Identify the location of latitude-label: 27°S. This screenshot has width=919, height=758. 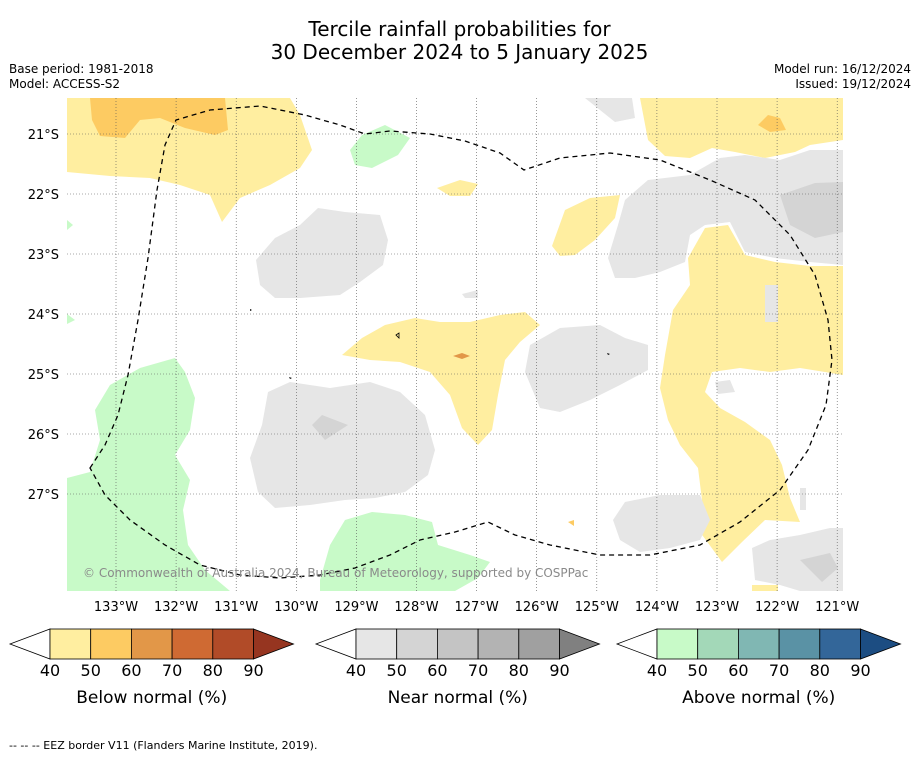
(43, 495).